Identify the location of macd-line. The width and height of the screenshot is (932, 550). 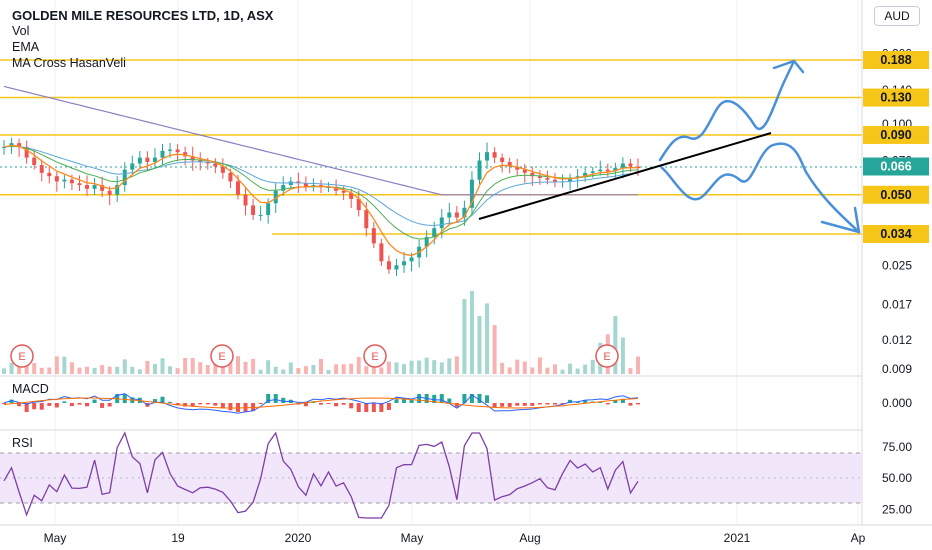
(321, 403).